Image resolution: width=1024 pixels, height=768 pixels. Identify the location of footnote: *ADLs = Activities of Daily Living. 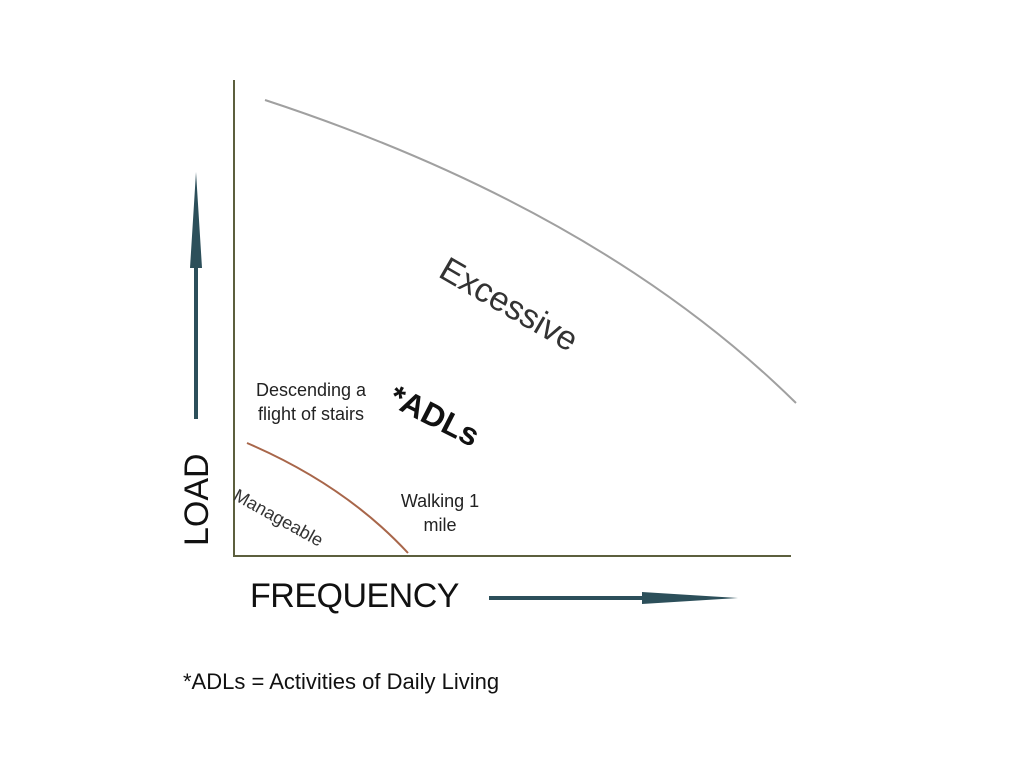
(341, 681).